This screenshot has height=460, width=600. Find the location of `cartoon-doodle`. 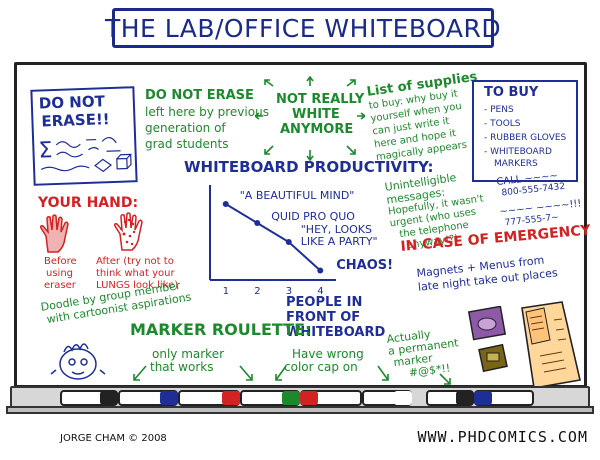

cartoon-doodle is located at coordinates (78, 361).